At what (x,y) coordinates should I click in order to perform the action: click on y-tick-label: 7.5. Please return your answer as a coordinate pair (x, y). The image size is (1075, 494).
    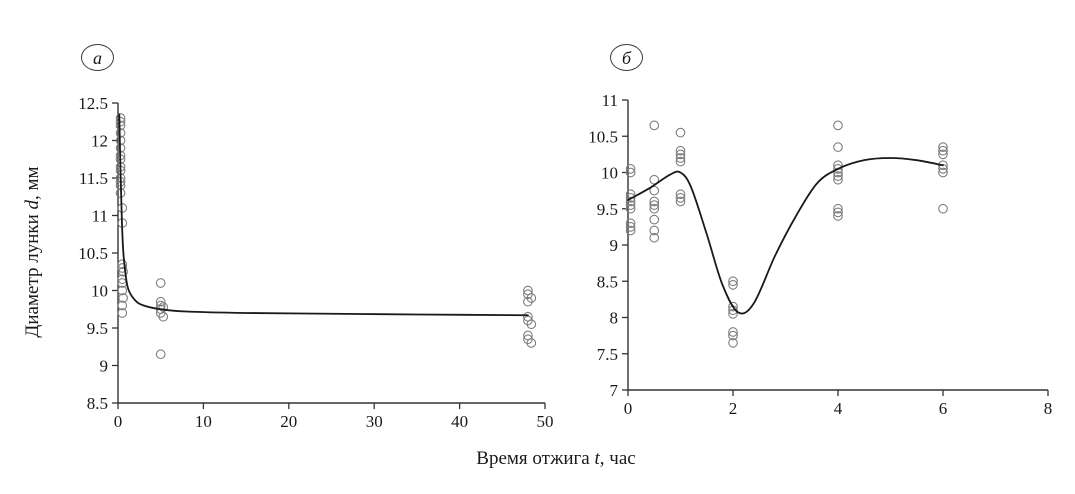
    Looking at the image, I should click on (607, 354).